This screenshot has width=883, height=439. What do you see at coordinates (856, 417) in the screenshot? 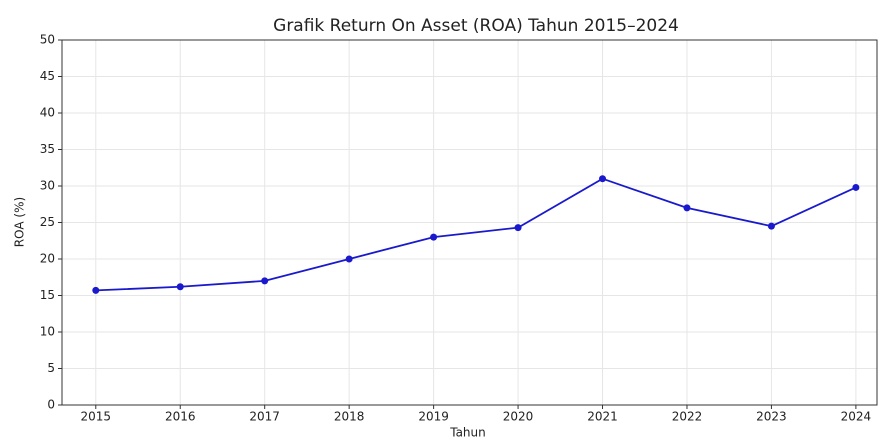
I see `x-tick-label: 2024` at bounding box center [856, 417].